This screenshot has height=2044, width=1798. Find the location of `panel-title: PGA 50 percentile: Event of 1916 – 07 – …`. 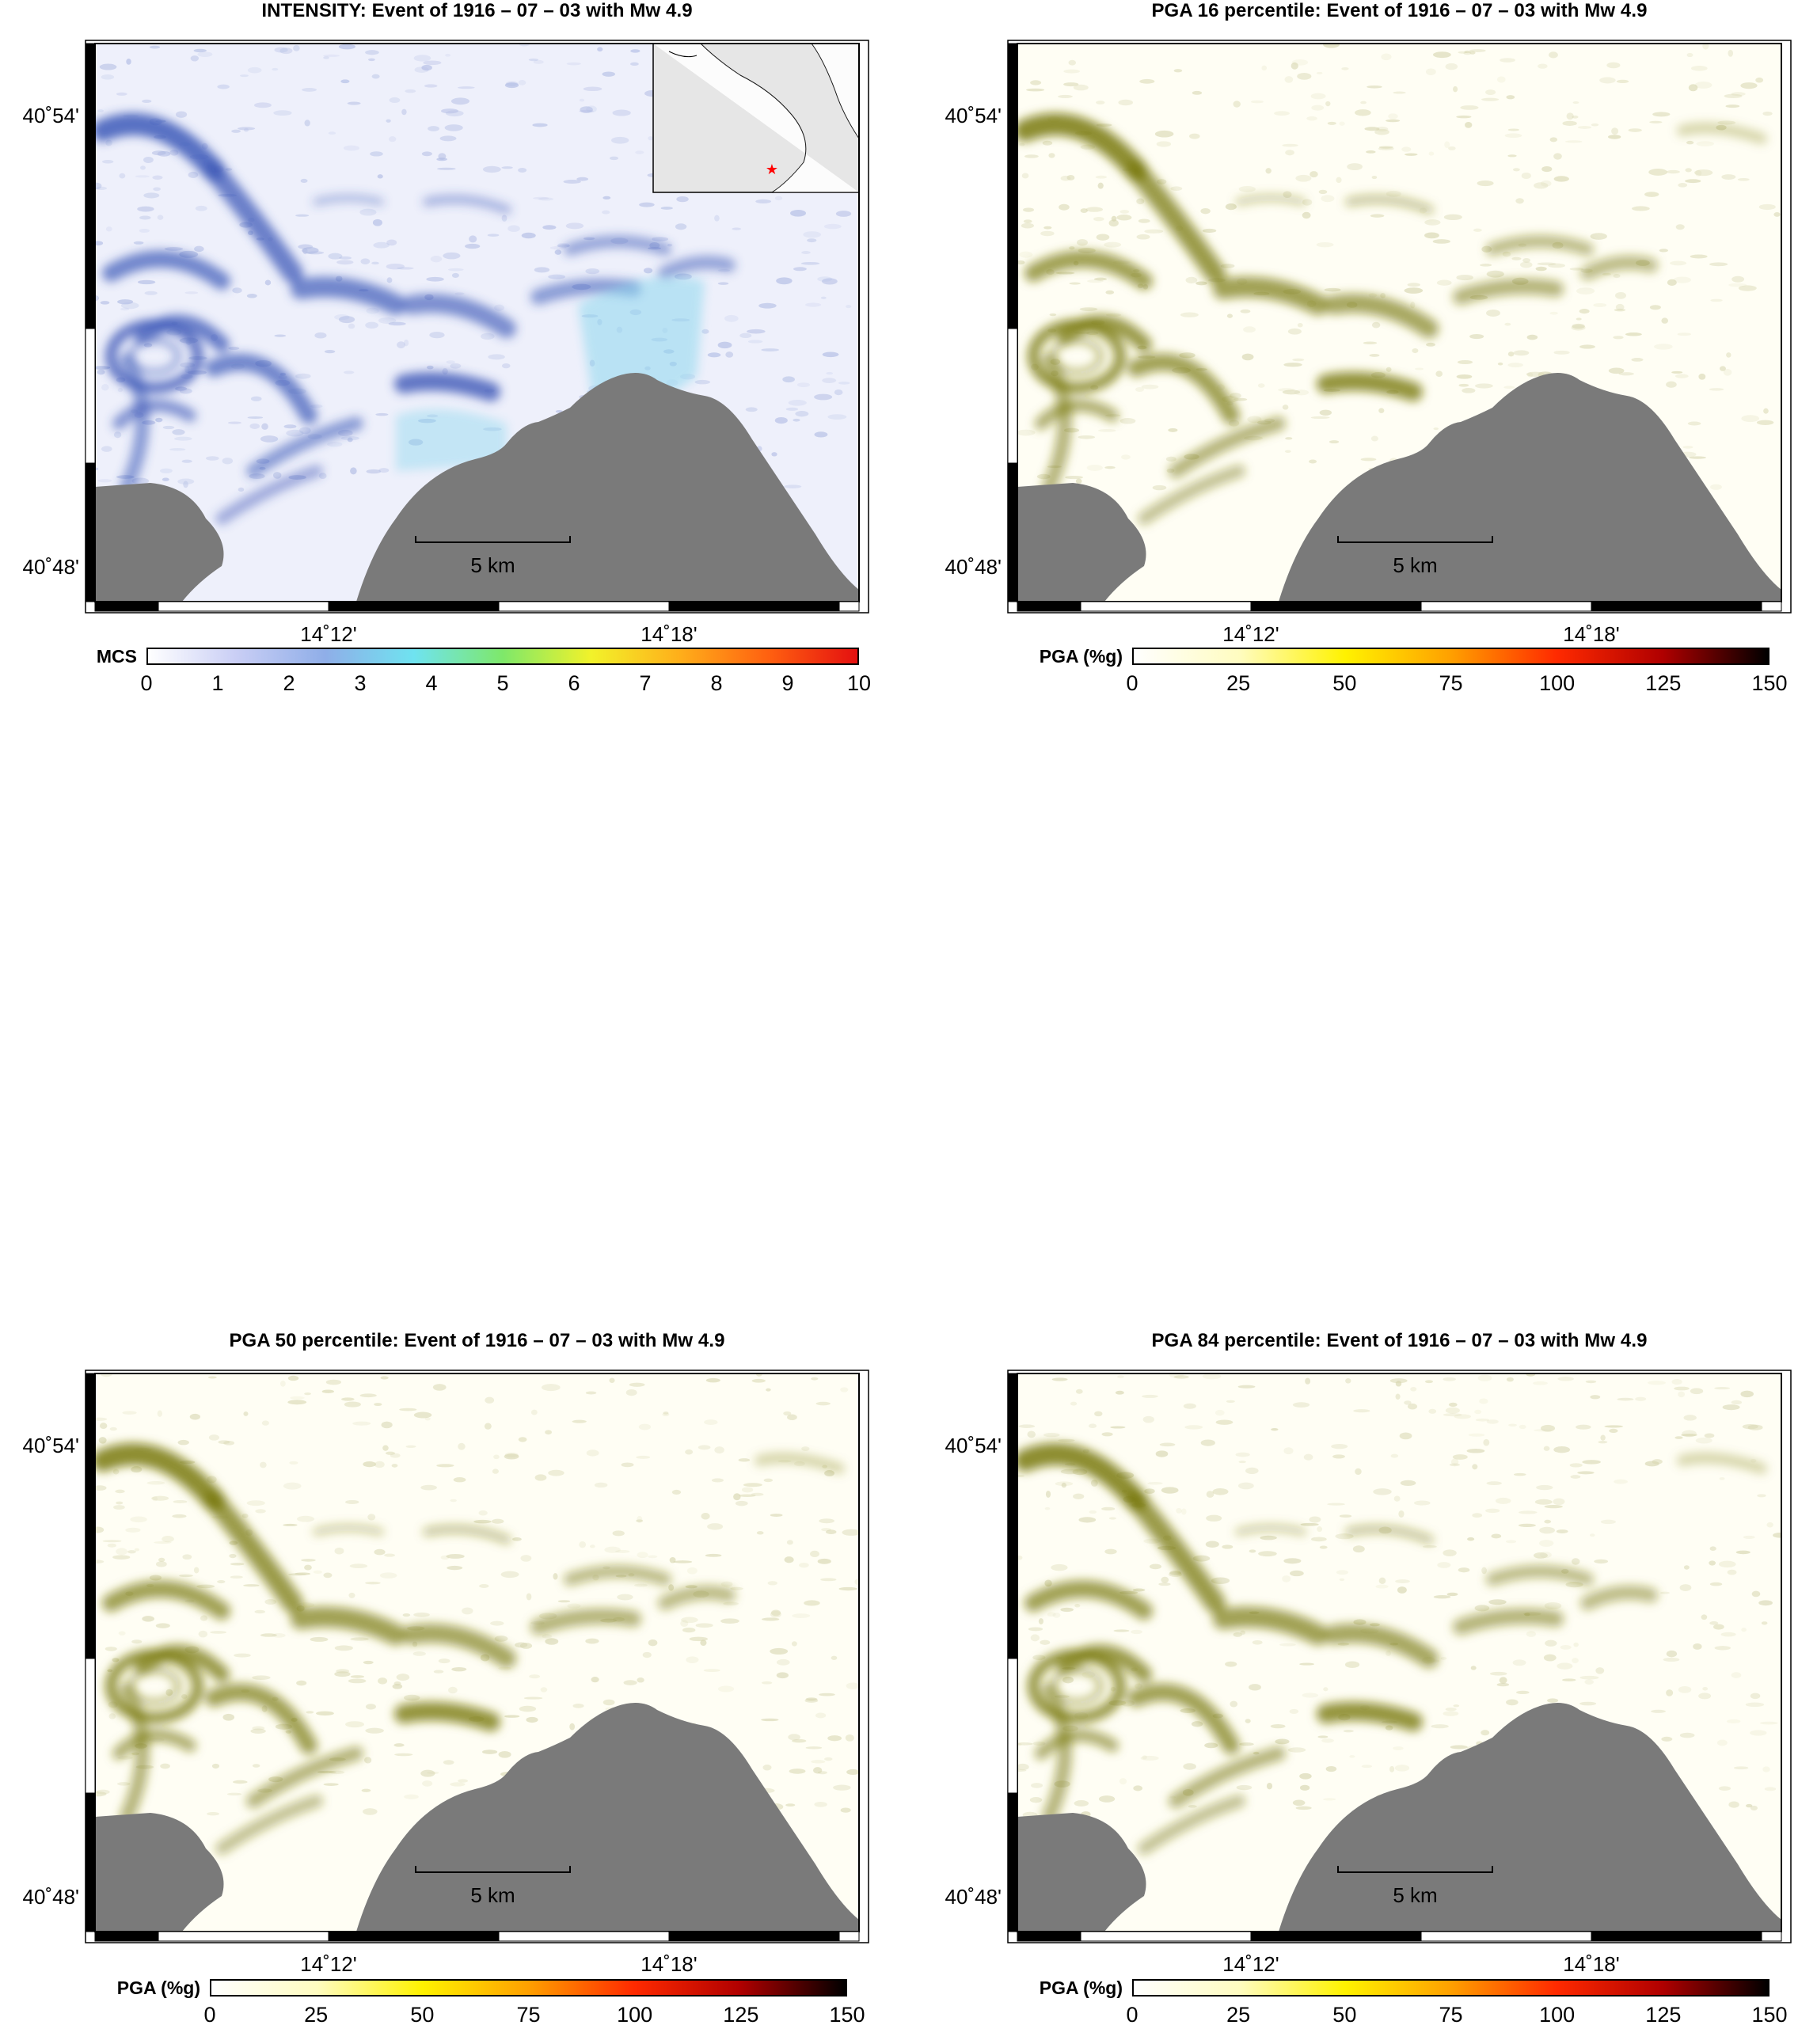

panel-title: PGA 50 percentile: Event of 1916 – 07 – … is located at coordinates (477, 1340).